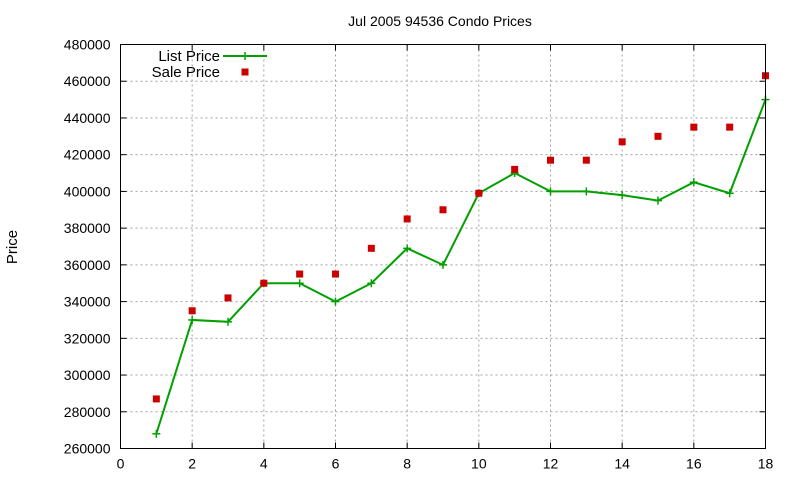 The image size is (800, 480). Describe the element at coordinates (87, 45) in the screenshot. I see `y-tick-label: 480000` at that location.